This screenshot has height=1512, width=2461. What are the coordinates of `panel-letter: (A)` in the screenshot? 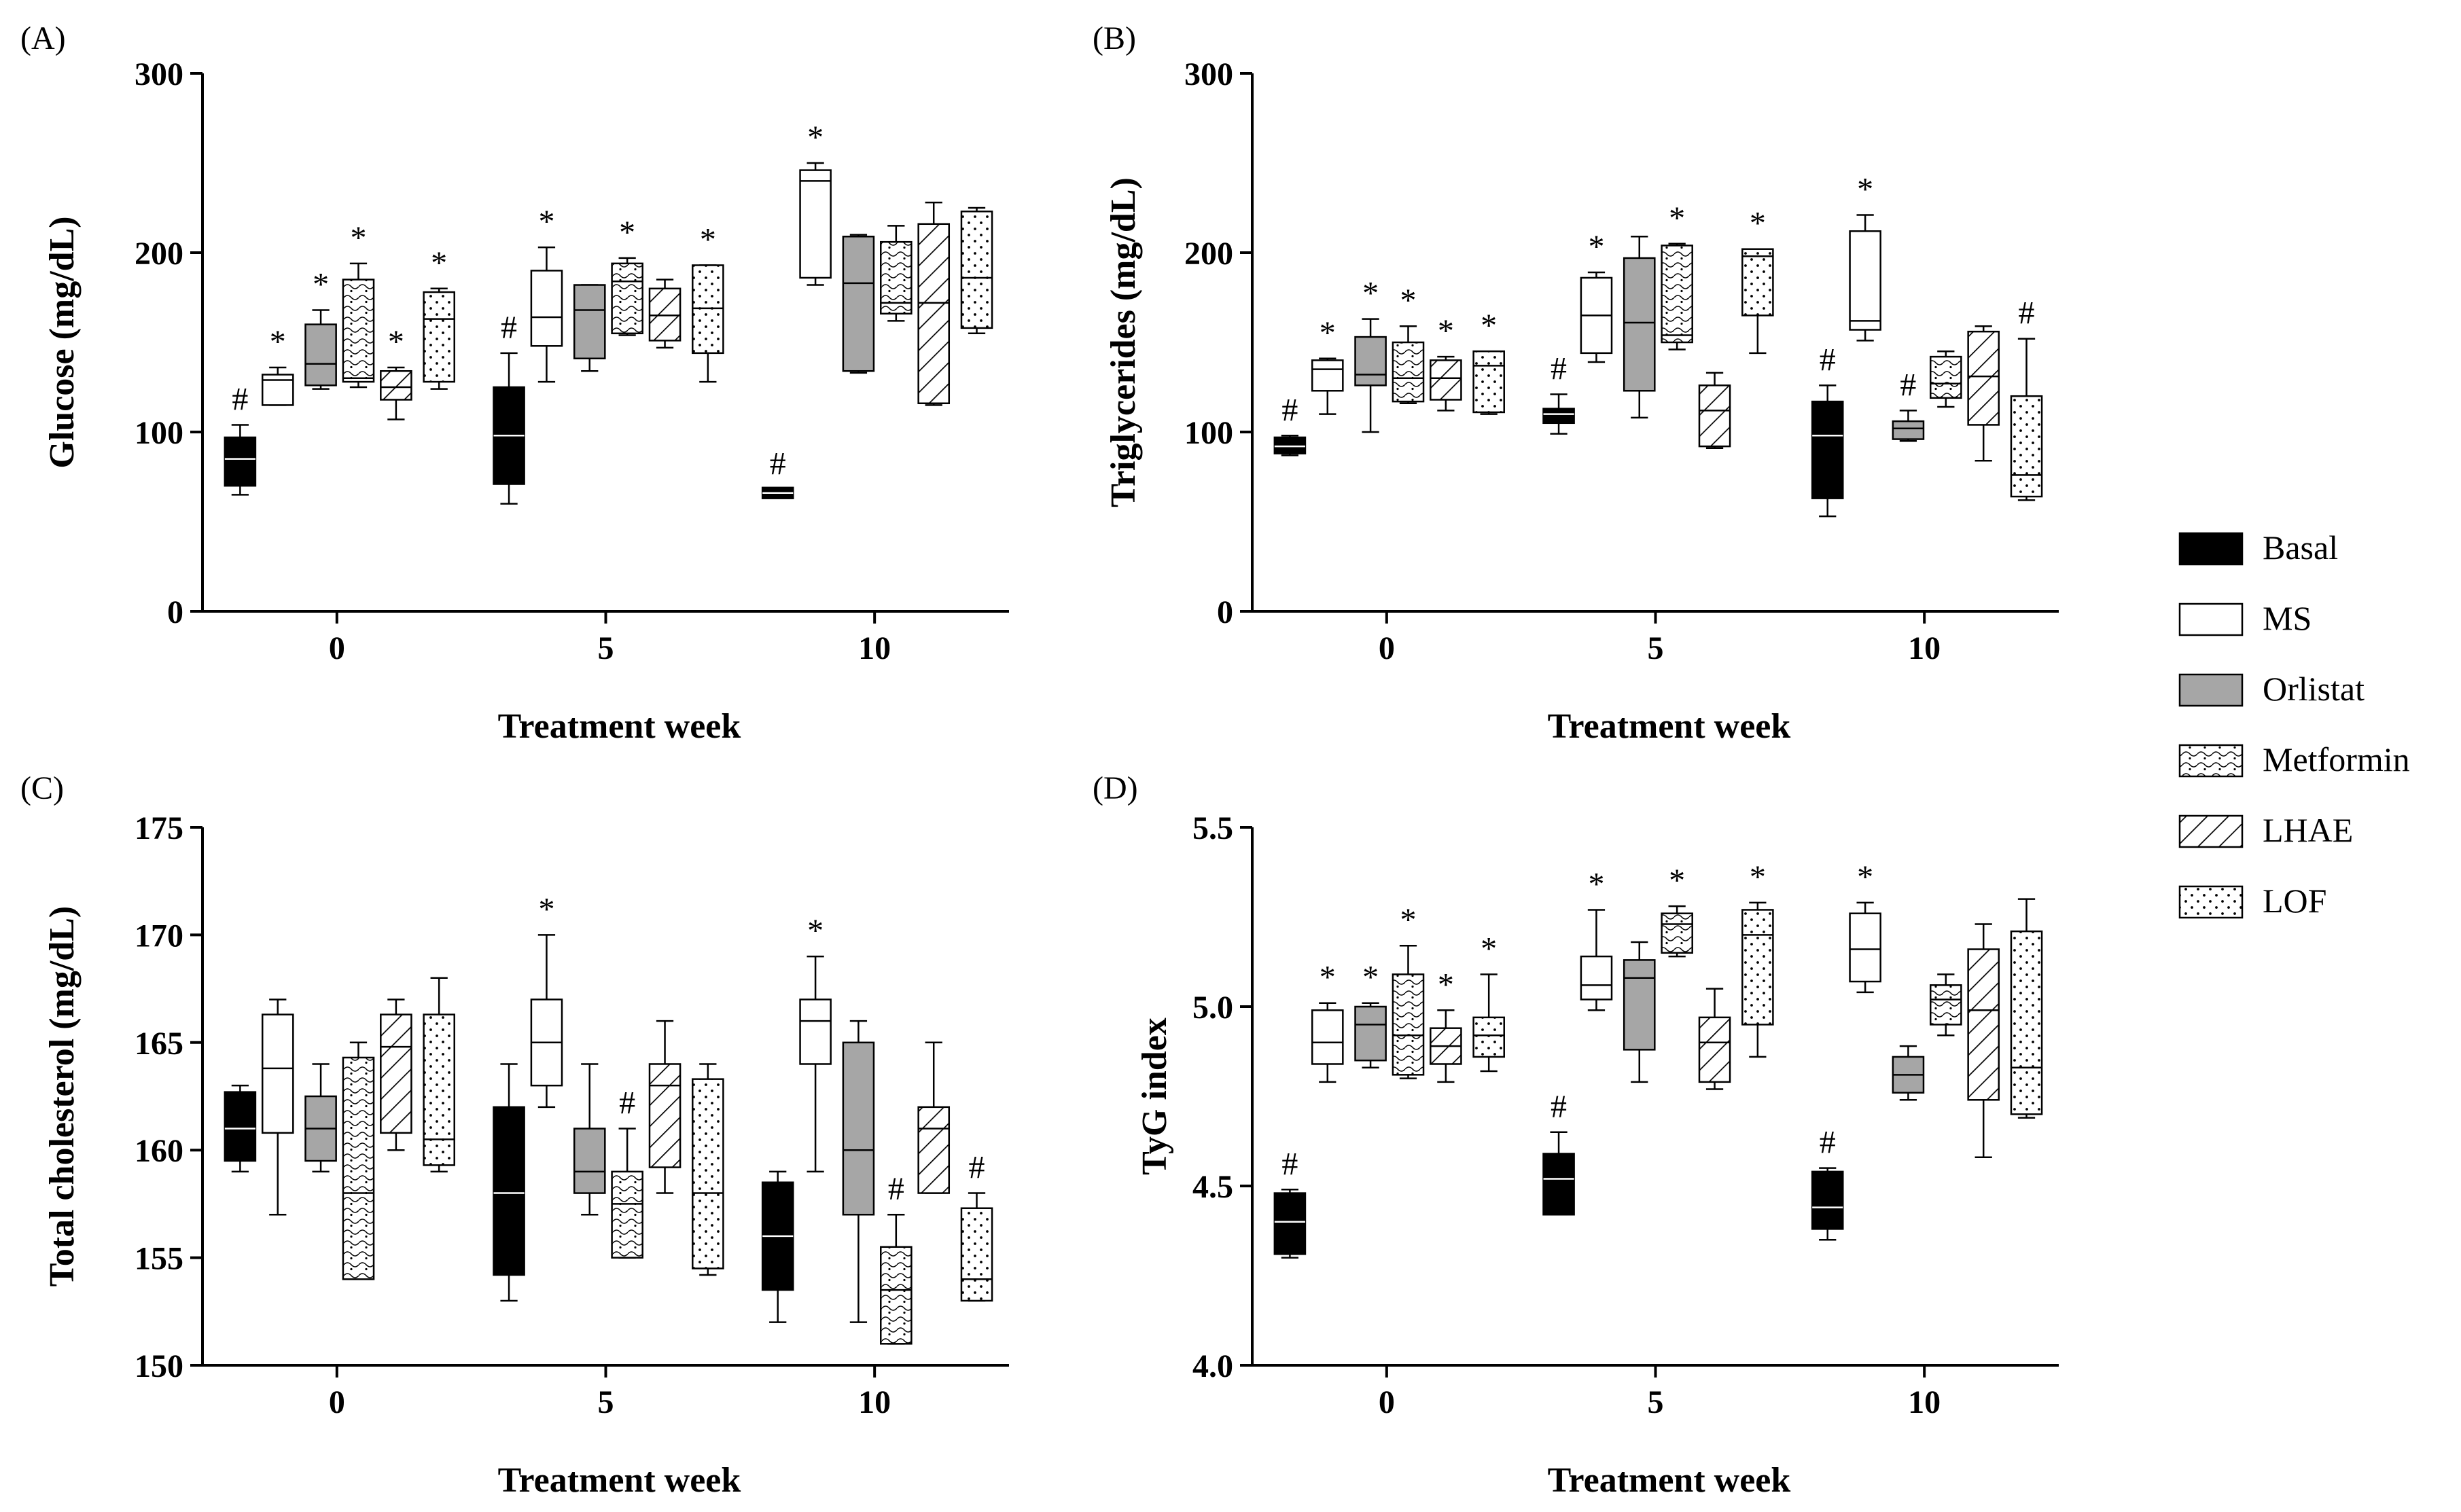 It's located at (43, 38).